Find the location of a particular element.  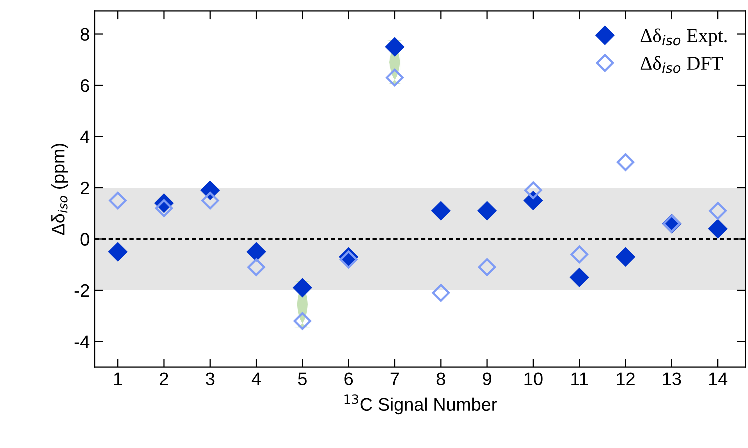

x-tick-label: 11 is located at coordinates (580, 379).